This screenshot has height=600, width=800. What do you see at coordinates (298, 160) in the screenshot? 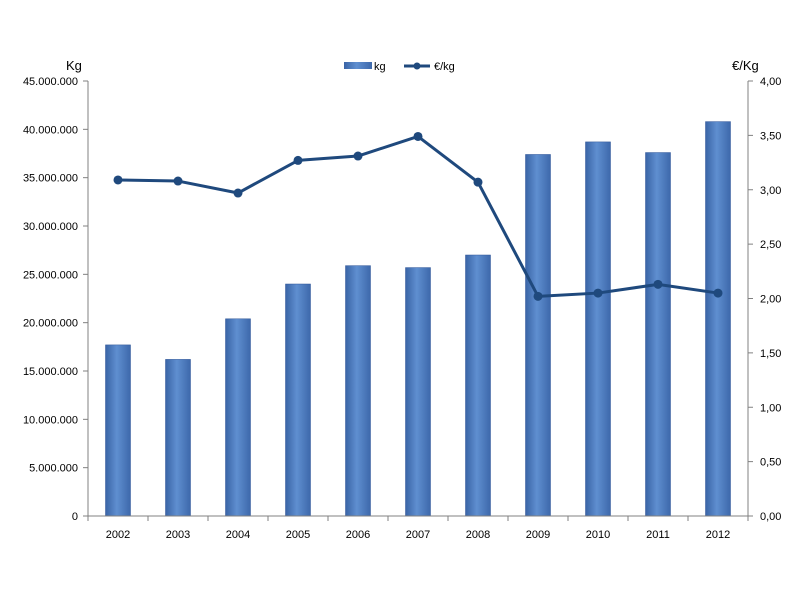
I see `point-price-2005` at bounding box center [298, 160].